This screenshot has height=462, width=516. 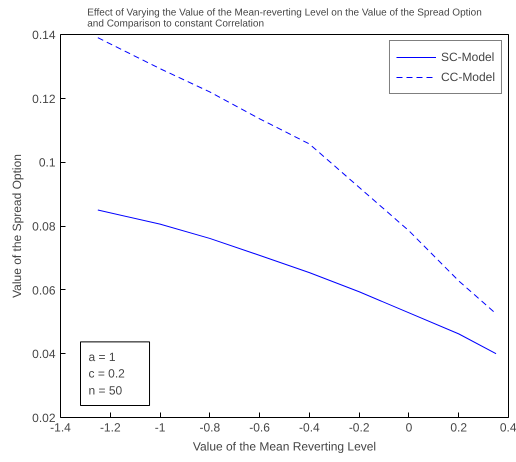 What do you see at coordinates (459, 427) in the screenshot?
I see `x-tick-label: 0.2` at bounding box center [459, 427].